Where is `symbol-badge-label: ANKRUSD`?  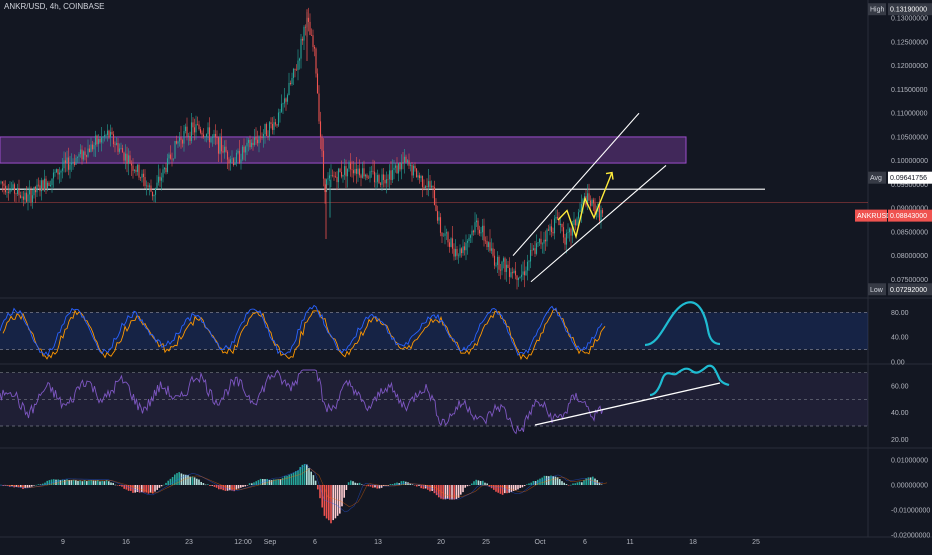 symbol-badge-label: ANKRUSD is located at coordinates (874, 216).